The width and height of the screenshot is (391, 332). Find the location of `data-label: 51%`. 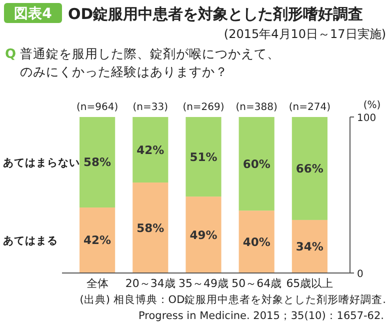

data-label: 51% is located at coordinates (204, 157).